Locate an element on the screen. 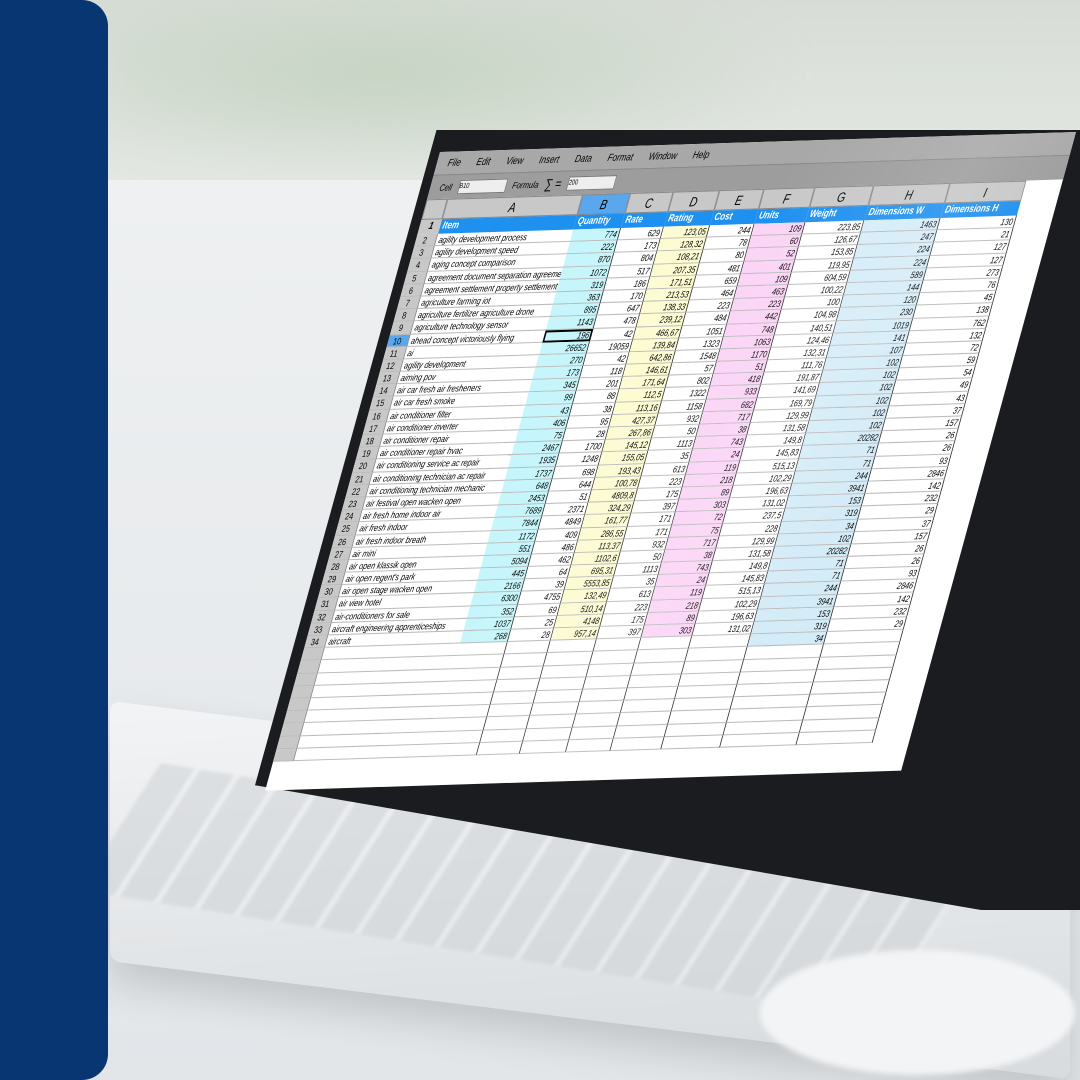  column-header-d: D is located at coordinates (693, 201).